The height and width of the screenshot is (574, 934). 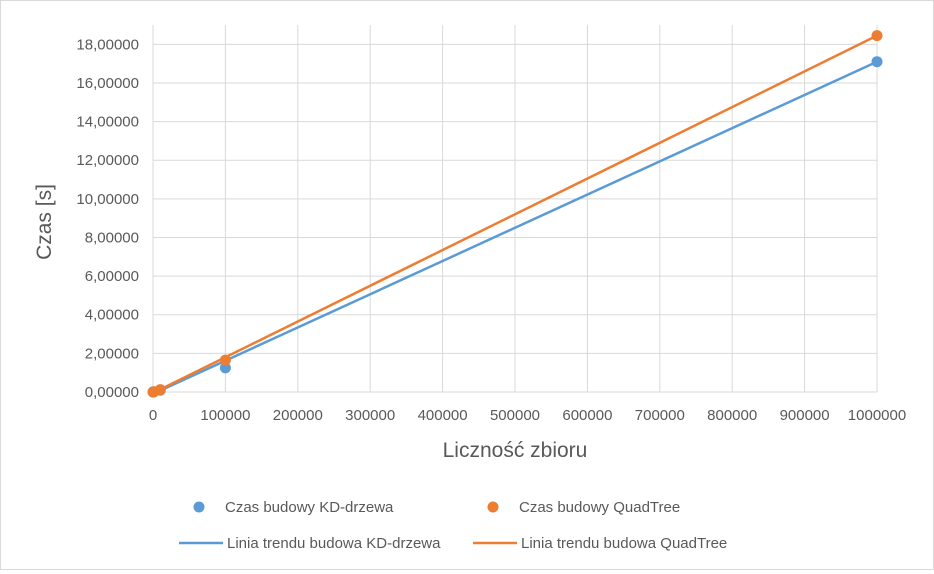 I want to click on x-tick-label: 100000, so click(x=225, y=415).